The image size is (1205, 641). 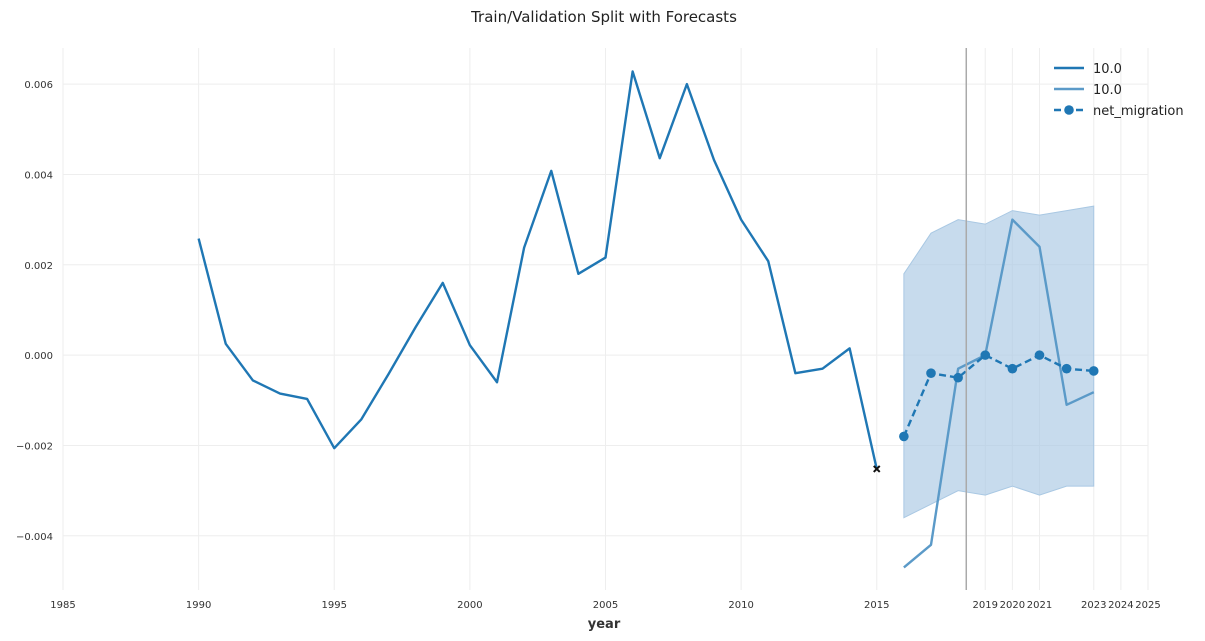 What do you see at coordinates (34, 537) in the screenshot?
I see `y-tick-label: −0.004` at bounding box center [34, 537].